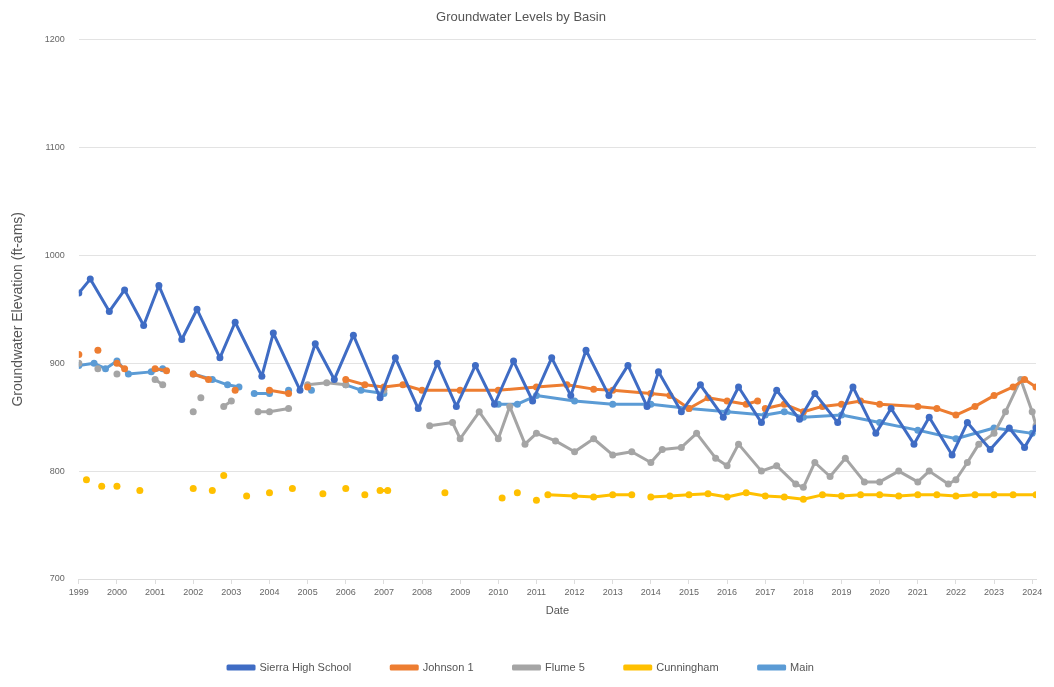  I want to click on x-tick-label: 2008, so click(422, 591).